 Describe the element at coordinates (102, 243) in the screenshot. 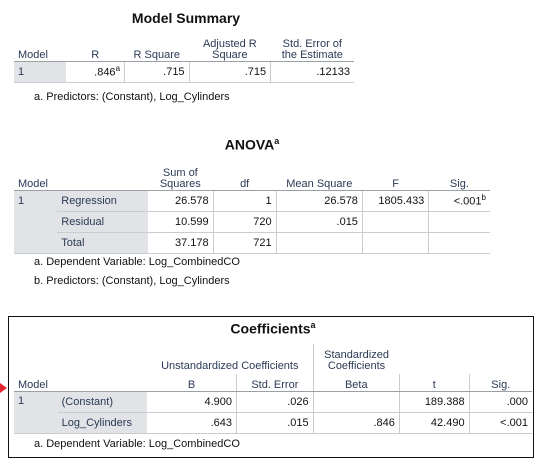

I see `row-label: Total` at that location.